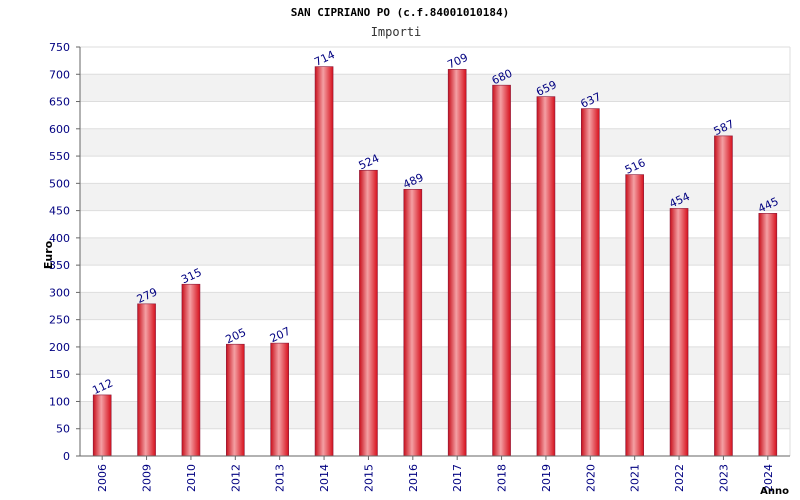  I want to click on chart-title: SAN CIPRIANO PO (c.f.84001010184), so click(400, 12).